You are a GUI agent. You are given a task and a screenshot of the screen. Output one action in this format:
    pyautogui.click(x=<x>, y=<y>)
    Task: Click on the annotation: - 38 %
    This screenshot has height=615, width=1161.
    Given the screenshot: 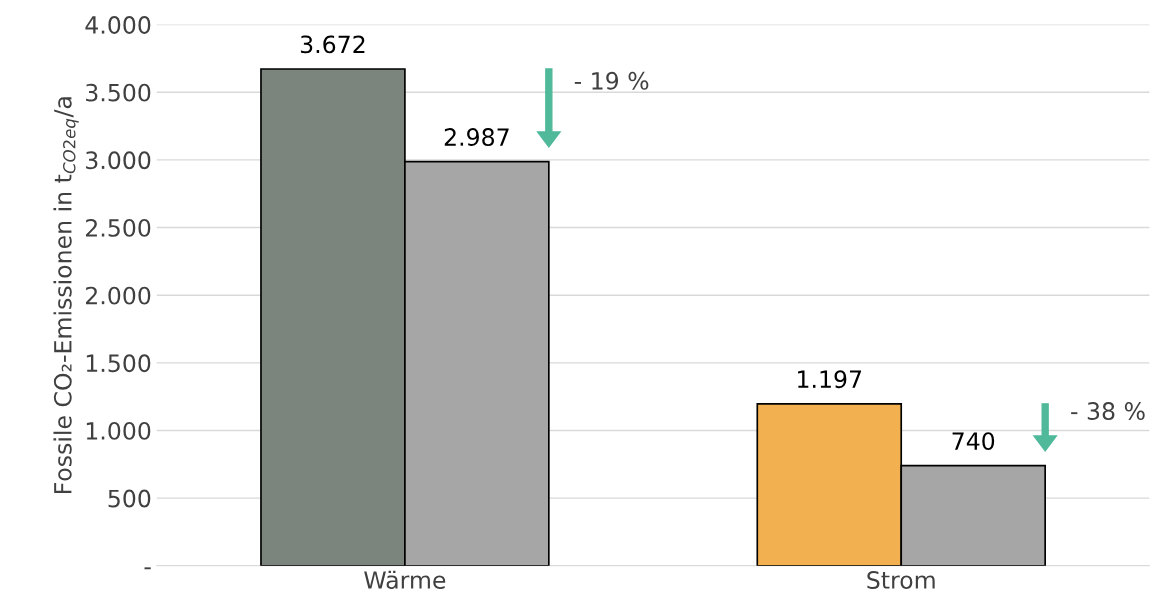 What is the action you would take?
    pyautogui.click(x=1108, y=411)
    